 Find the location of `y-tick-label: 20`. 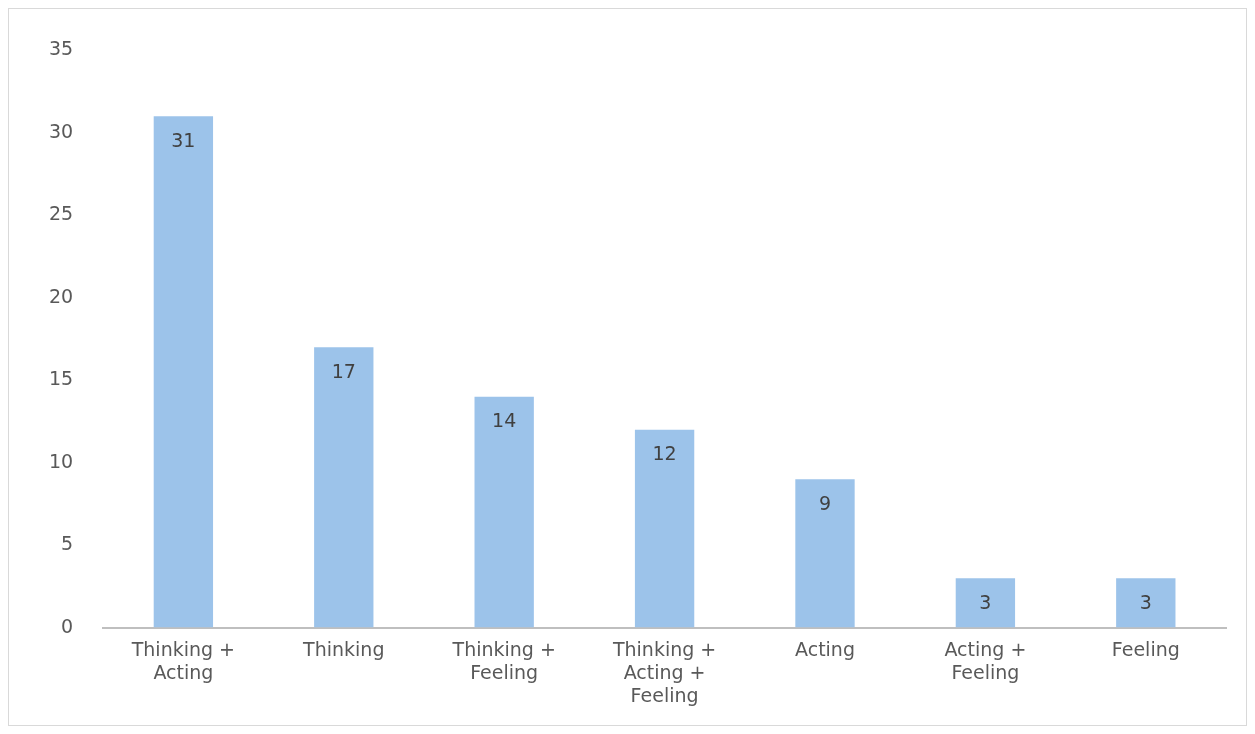

y-tick-label: 20 is located at coordinates (61, 295).